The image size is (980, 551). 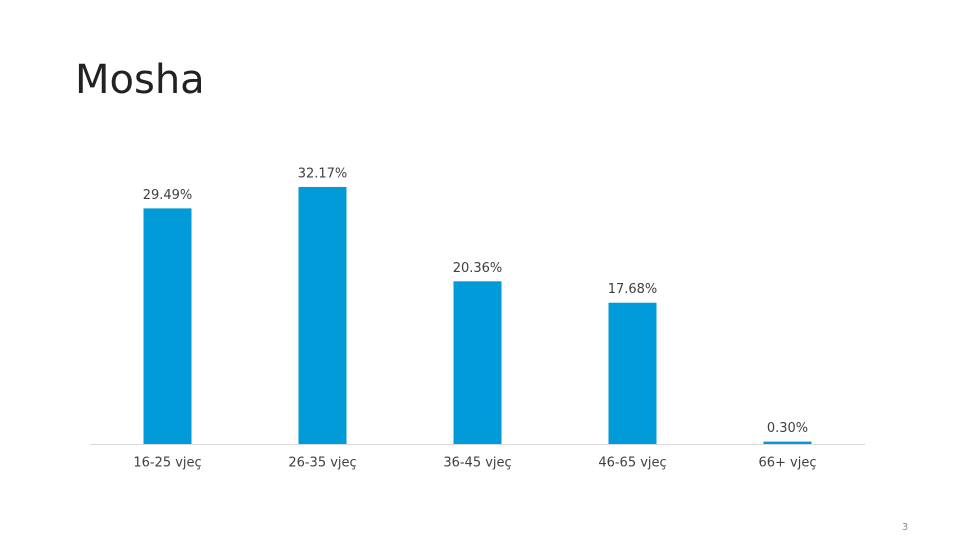 What do you see at coordinates (633, 289) in the screenshot?
I see `data-label: 17.68%` at bounding box center [633, 289].